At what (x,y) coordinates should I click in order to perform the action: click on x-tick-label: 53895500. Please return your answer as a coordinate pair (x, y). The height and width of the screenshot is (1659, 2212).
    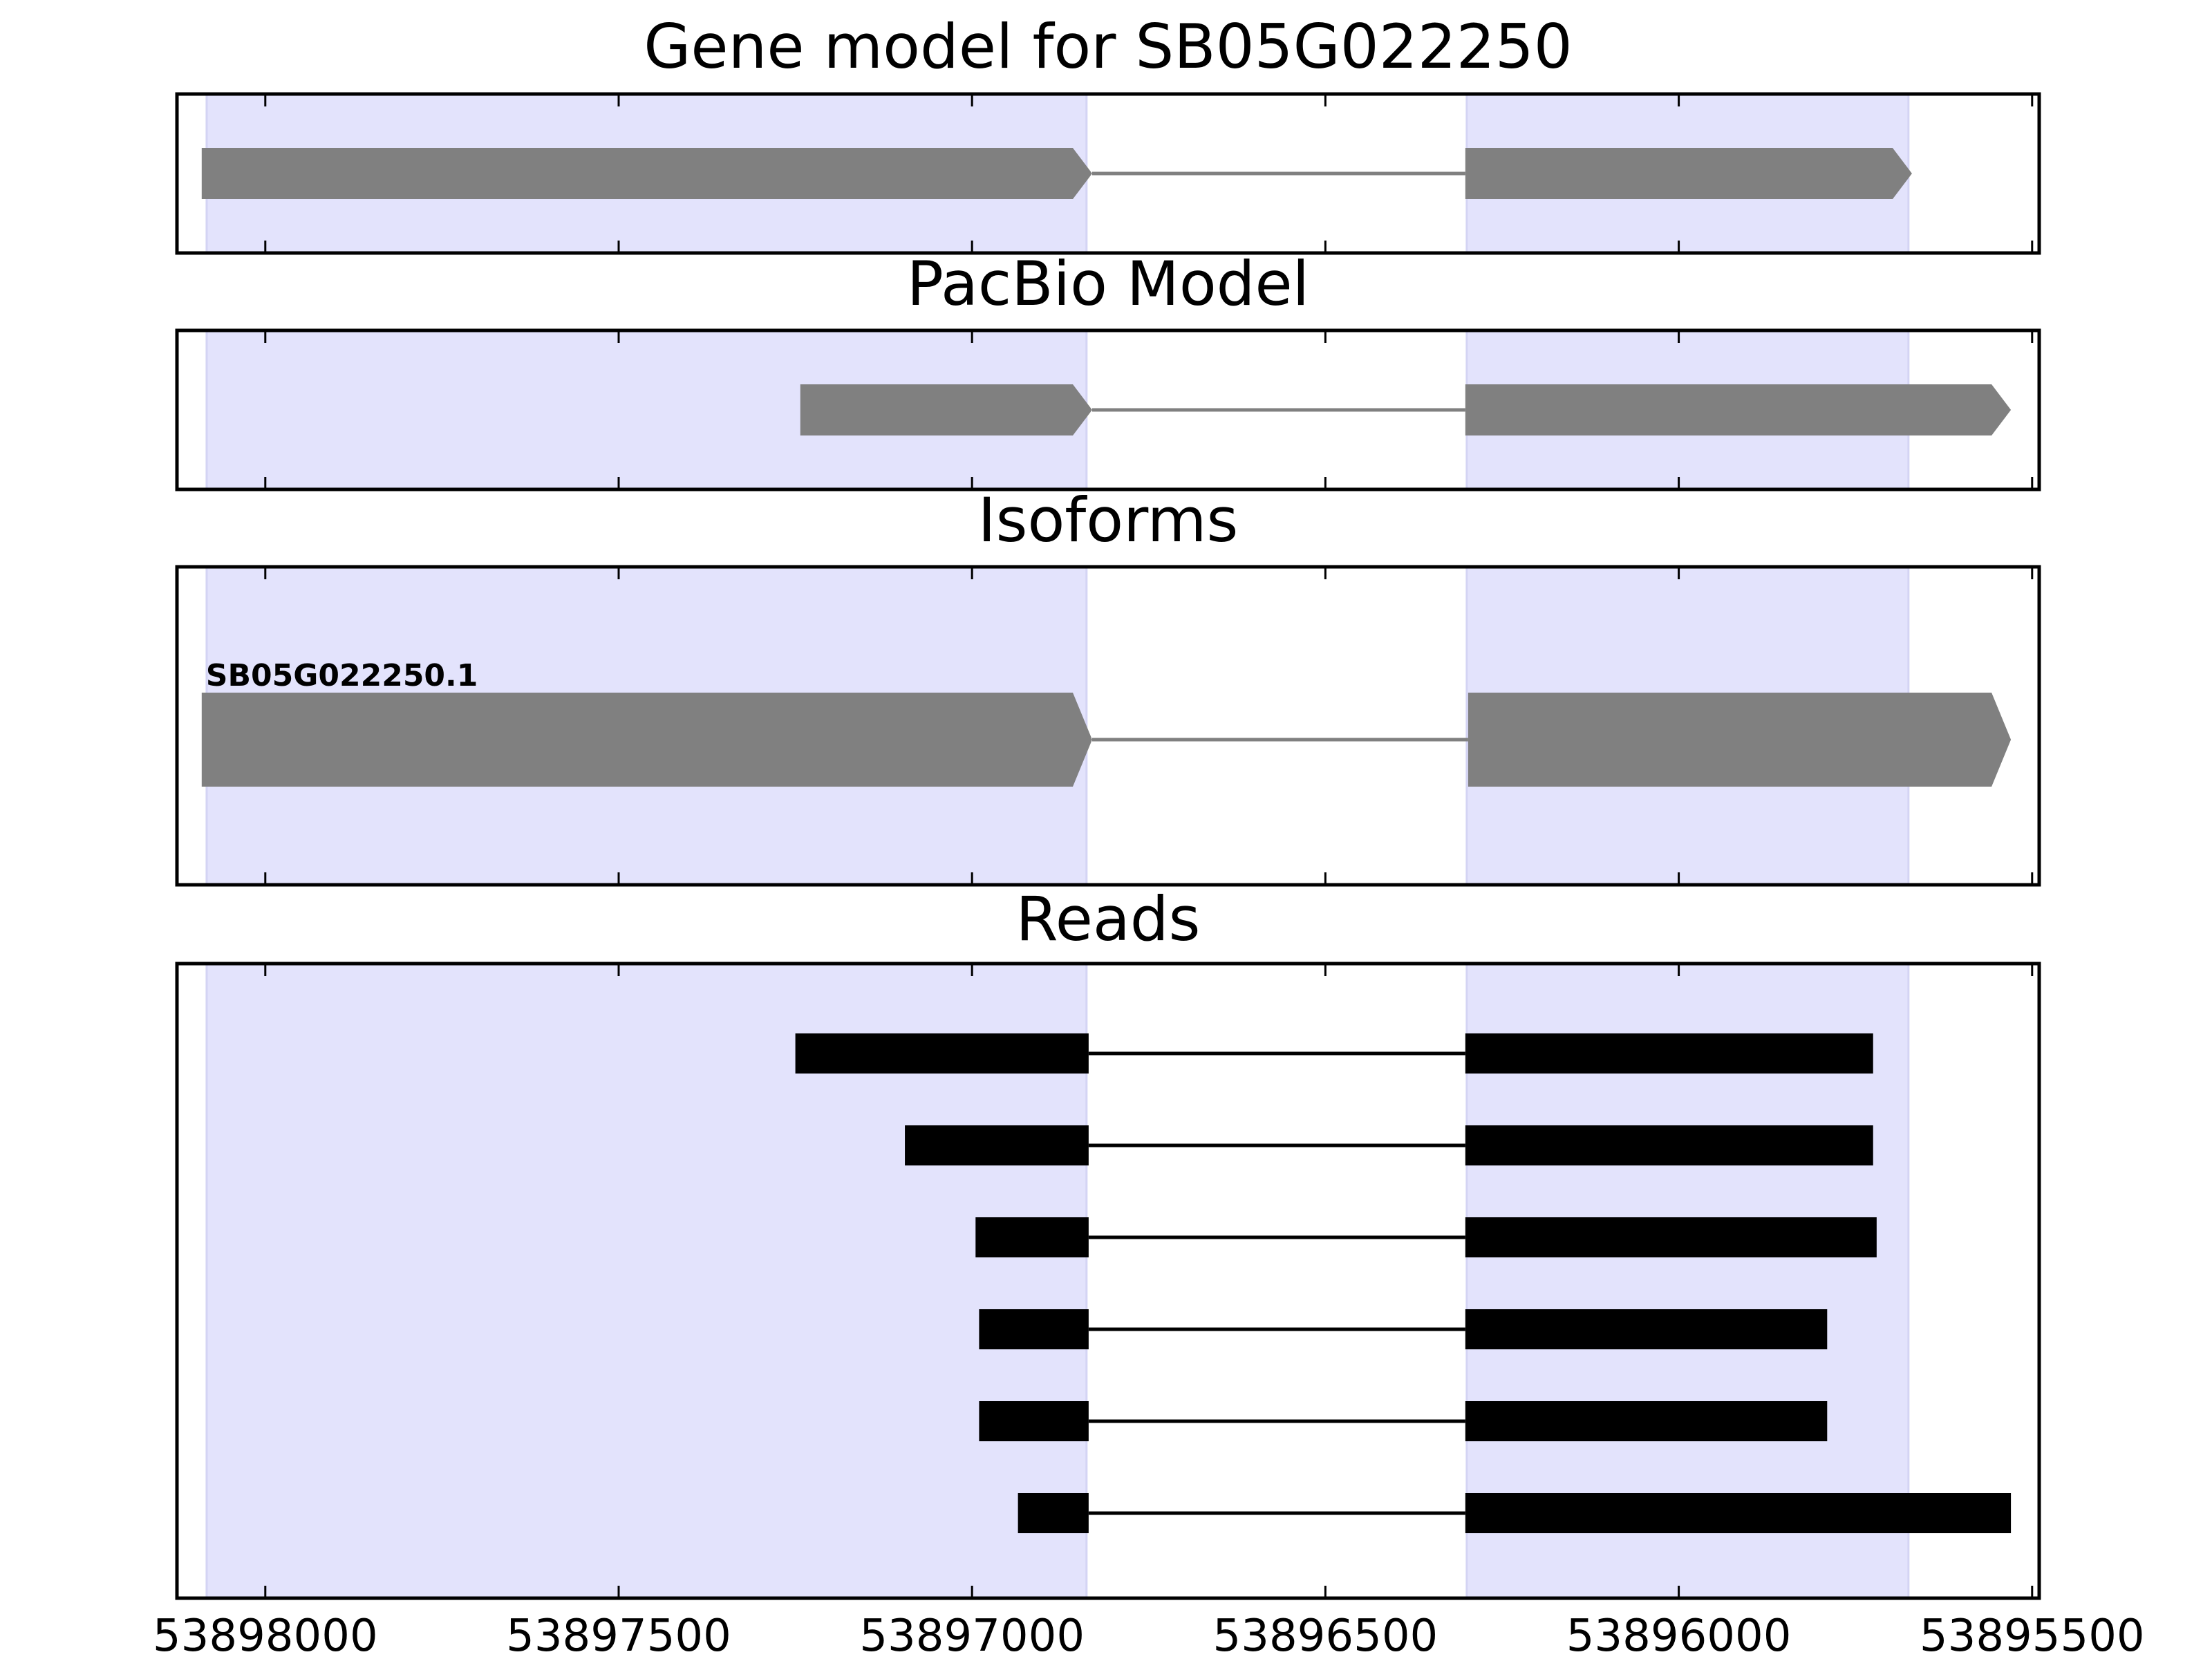
    Looking at the image, I should click on (2032, 1635).